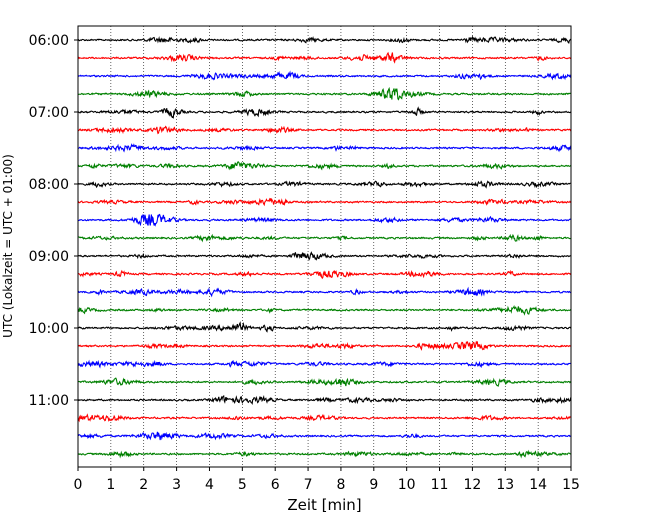 This screenshot has height=520, width=650. I want to click on x-tick-label: 6, so click(275, 485).